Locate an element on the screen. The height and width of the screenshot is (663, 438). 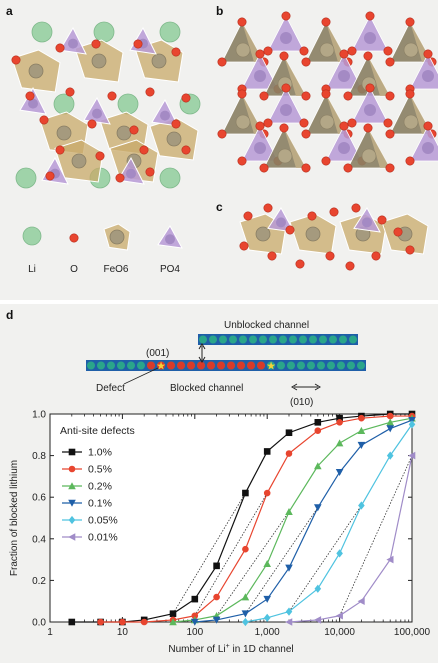
y-tick-label: 0.6 is located at coordinates (39, 498).